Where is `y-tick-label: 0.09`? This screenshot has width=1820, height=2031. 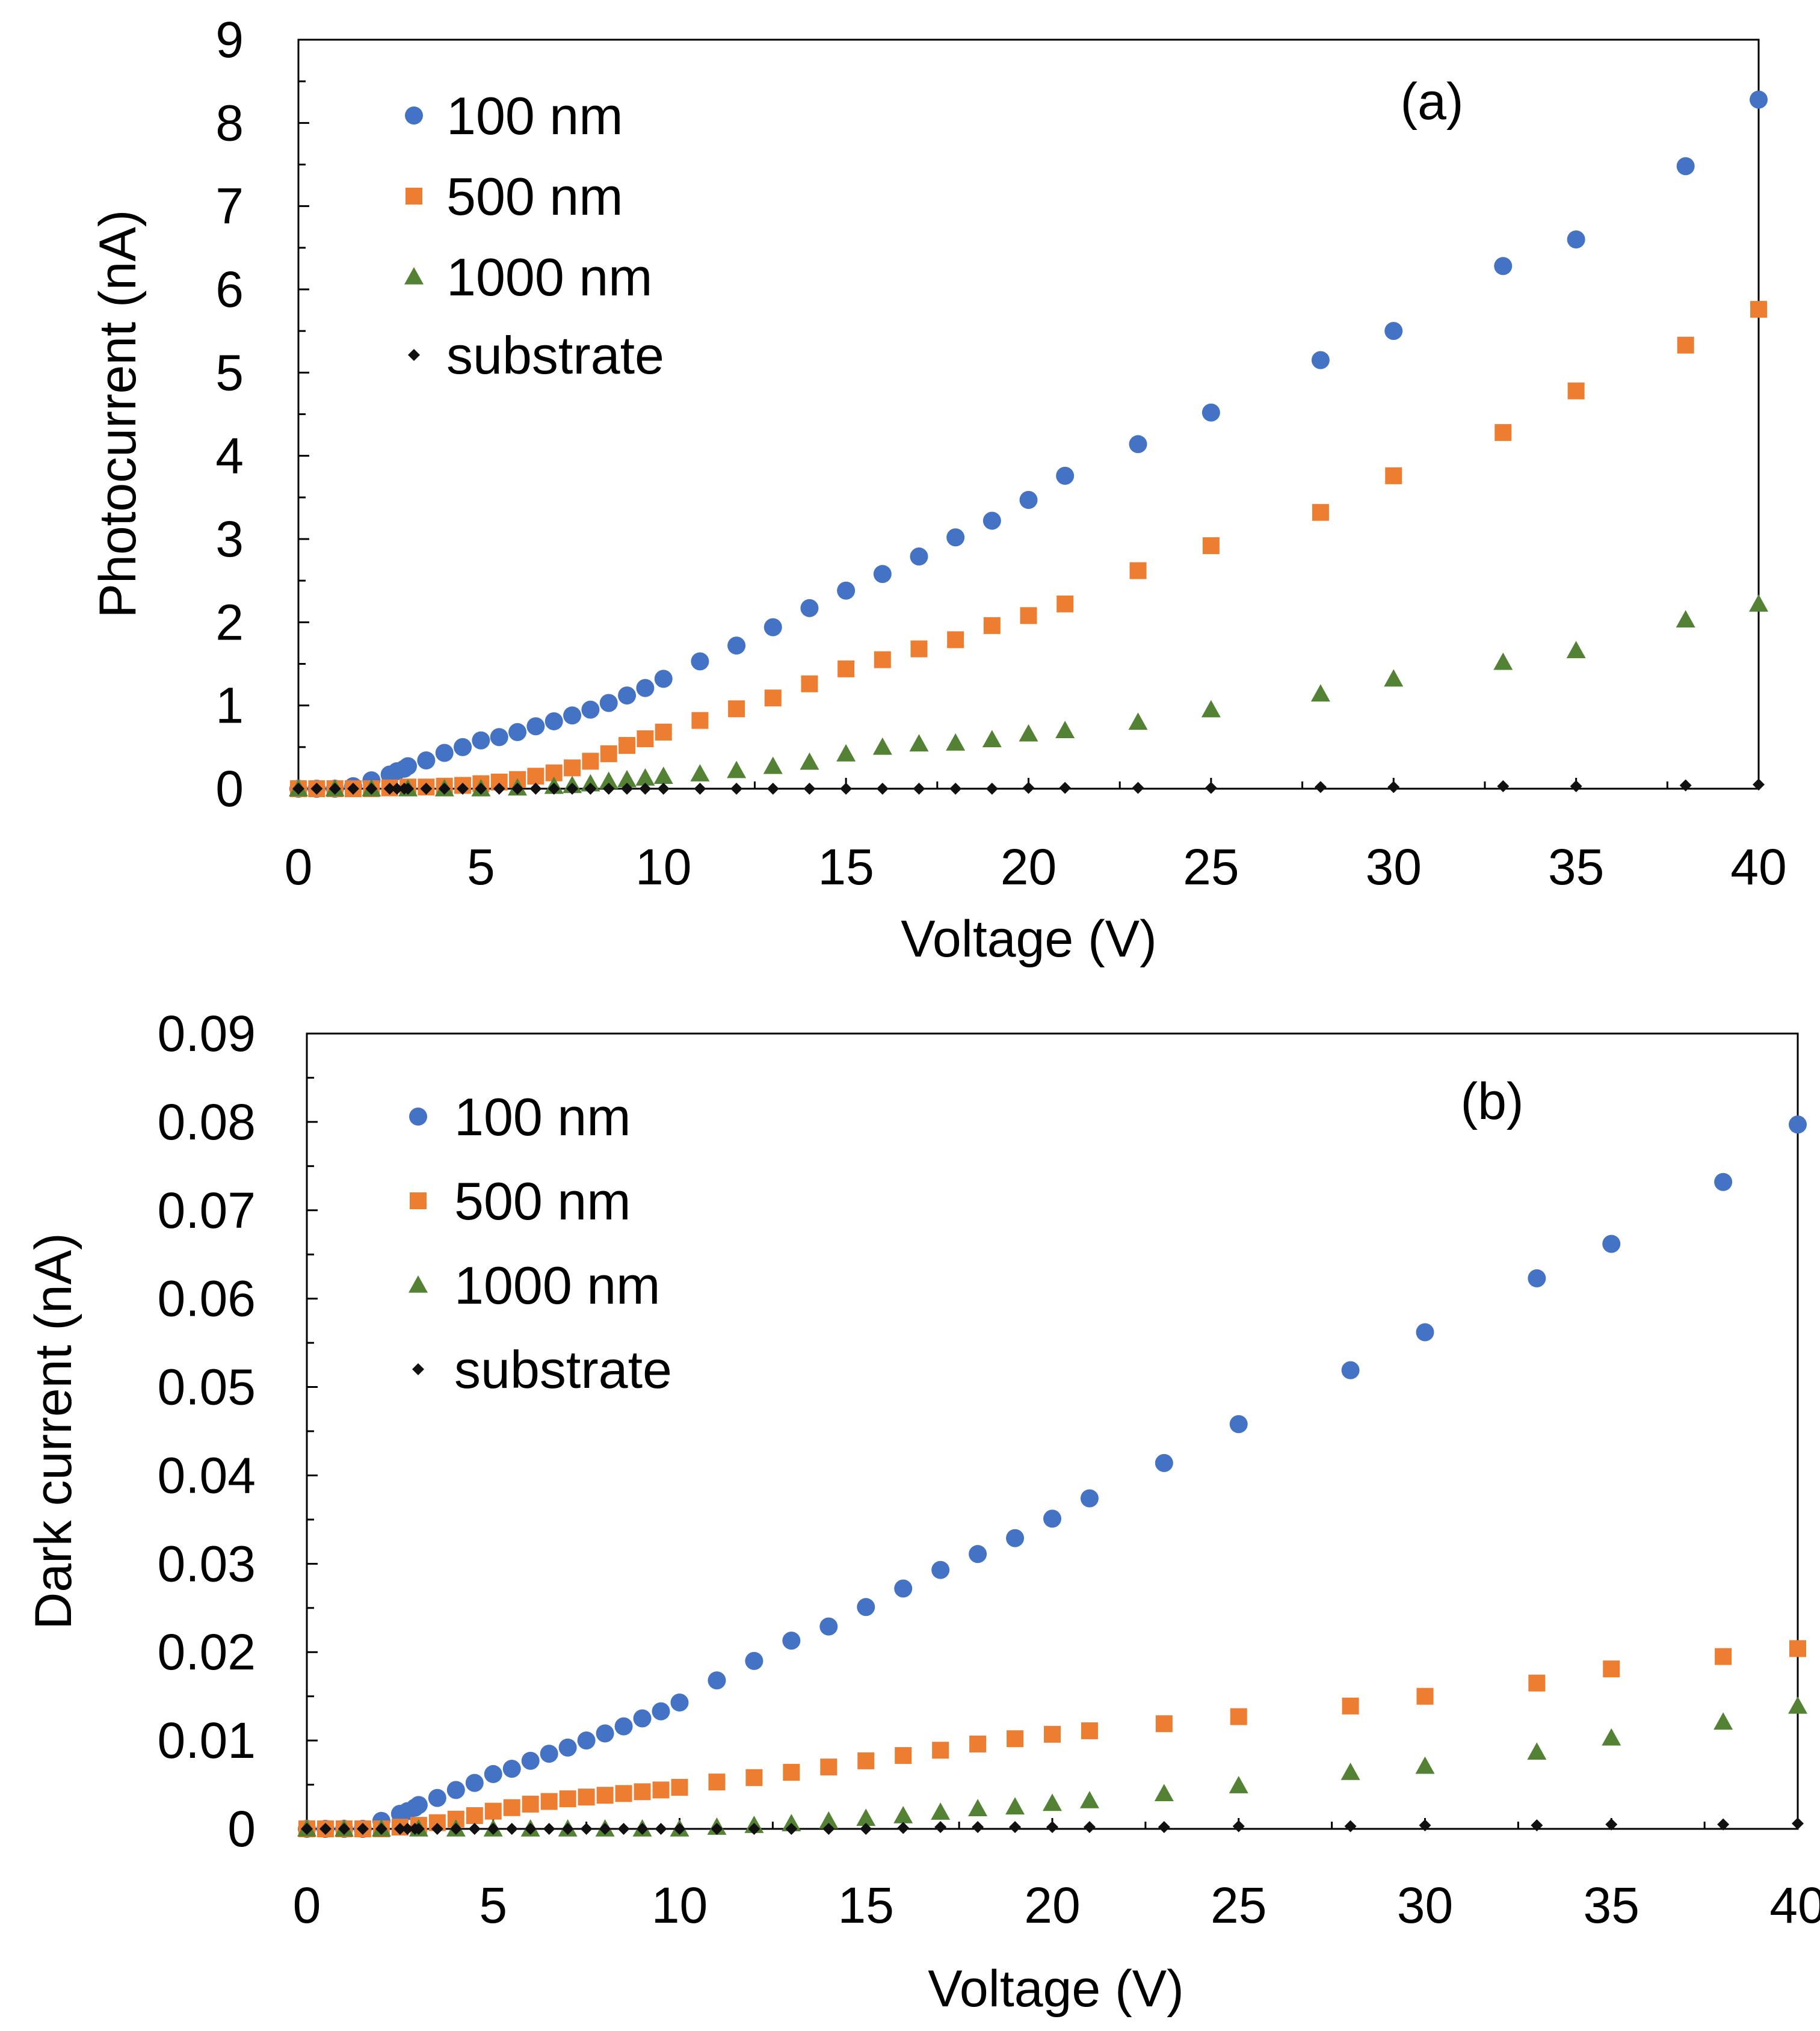 y-tick-label: 0.09 is located at coordinates (207, 1033).